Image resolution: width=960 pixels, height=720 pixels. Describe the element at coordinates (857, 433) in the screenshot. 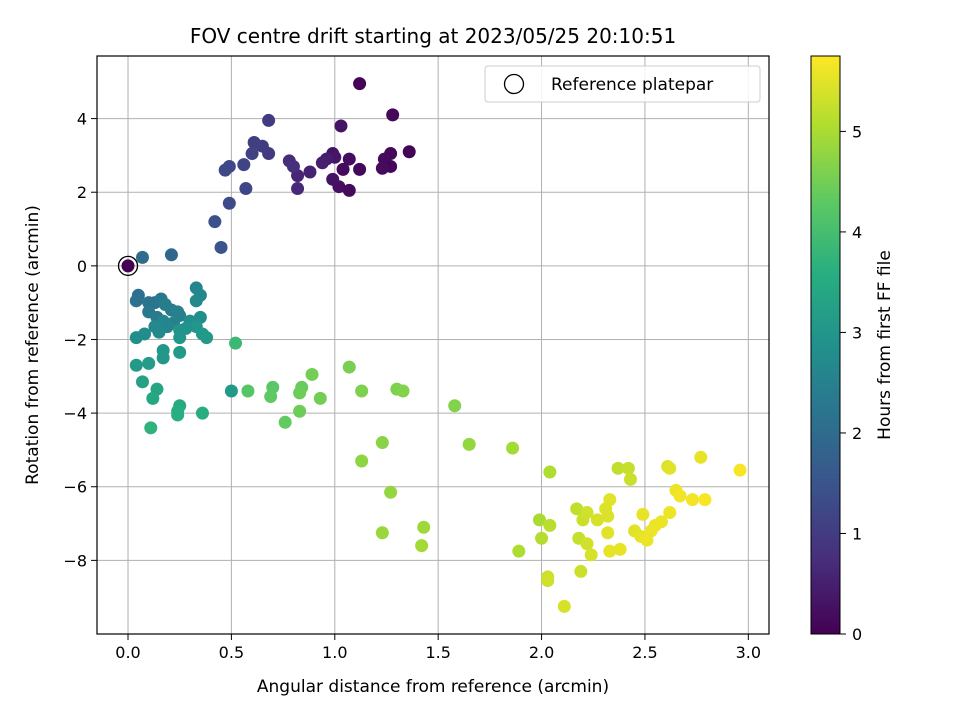

I see `colorbar-tick-label: 2` at that location.